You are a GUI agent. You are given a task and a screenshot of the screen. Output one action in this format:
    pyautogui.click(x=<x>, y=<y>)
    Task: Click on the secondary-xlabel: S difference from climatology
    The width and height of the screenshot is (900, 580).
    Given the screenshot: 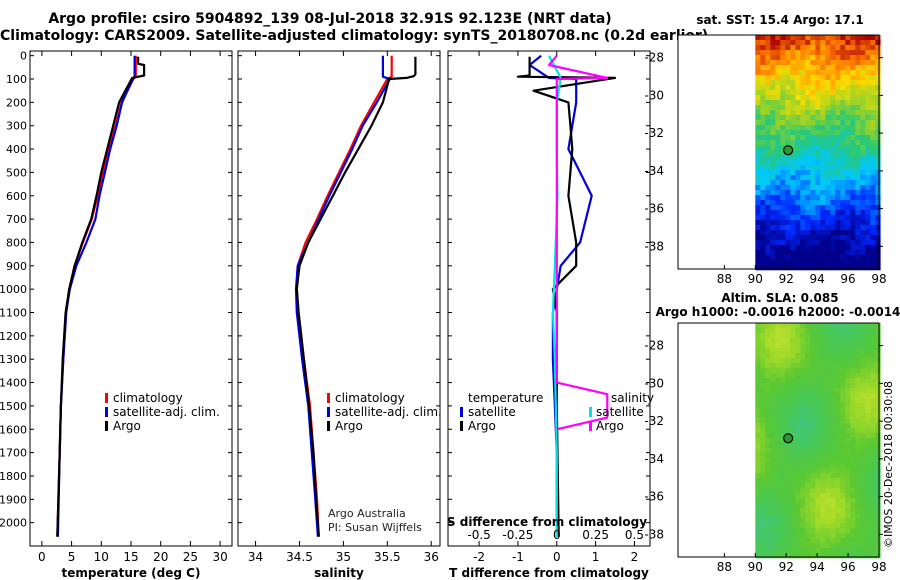 What is the action you would take?
    pyautogui.click(x=547, y=522)
    